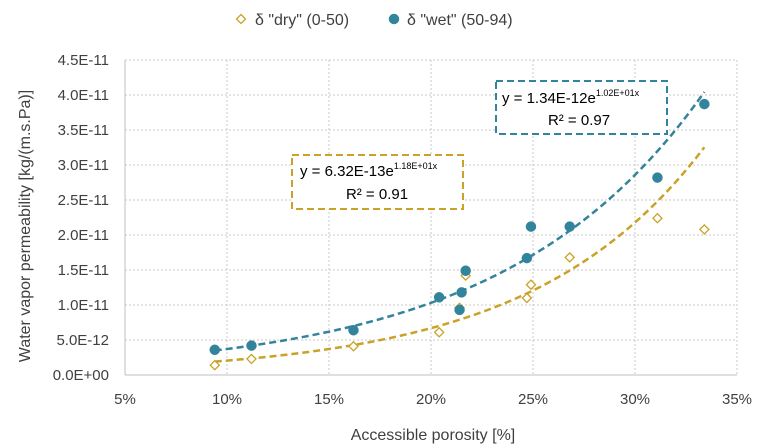 This screenshot has width=761, height=446. What do you see at coordinates (83, 235) in the screenshot?
I see `y-tick-label: 2.0E-11` at bounding box center [83, 235].